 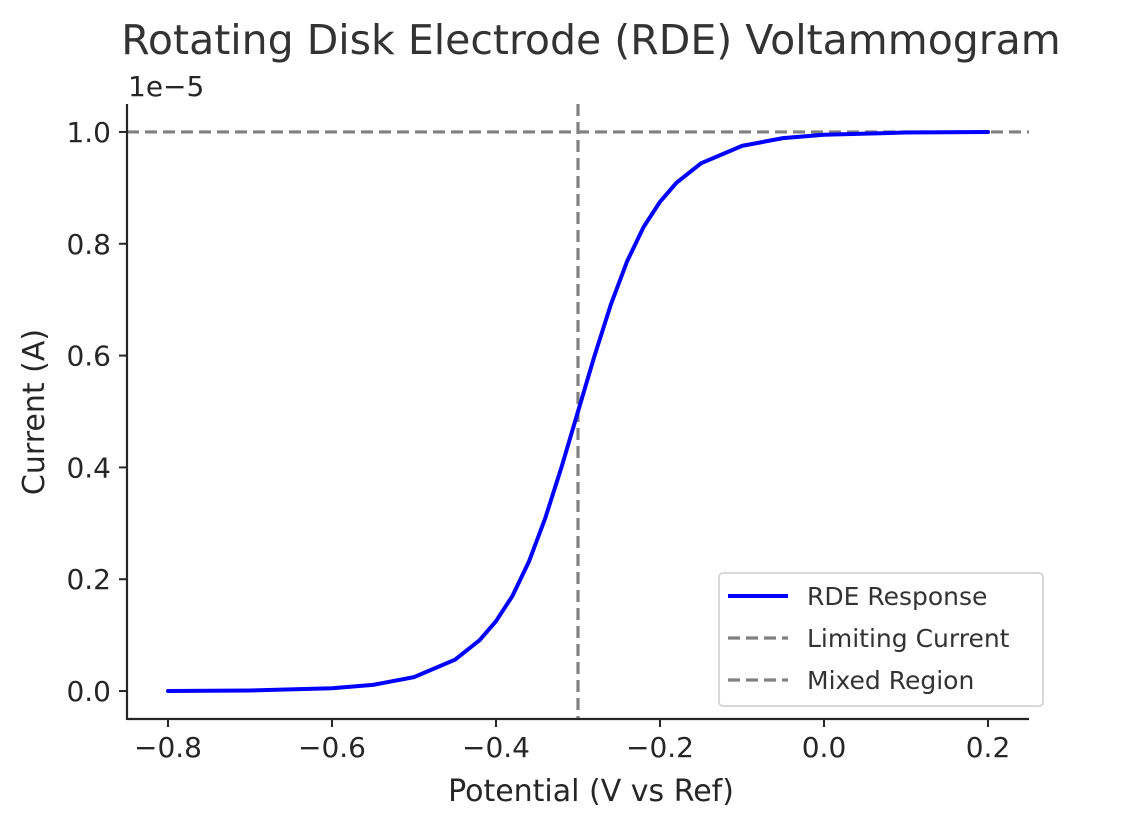 I want to click on x-tick-label: −0.4, so click(x=496, y=747).